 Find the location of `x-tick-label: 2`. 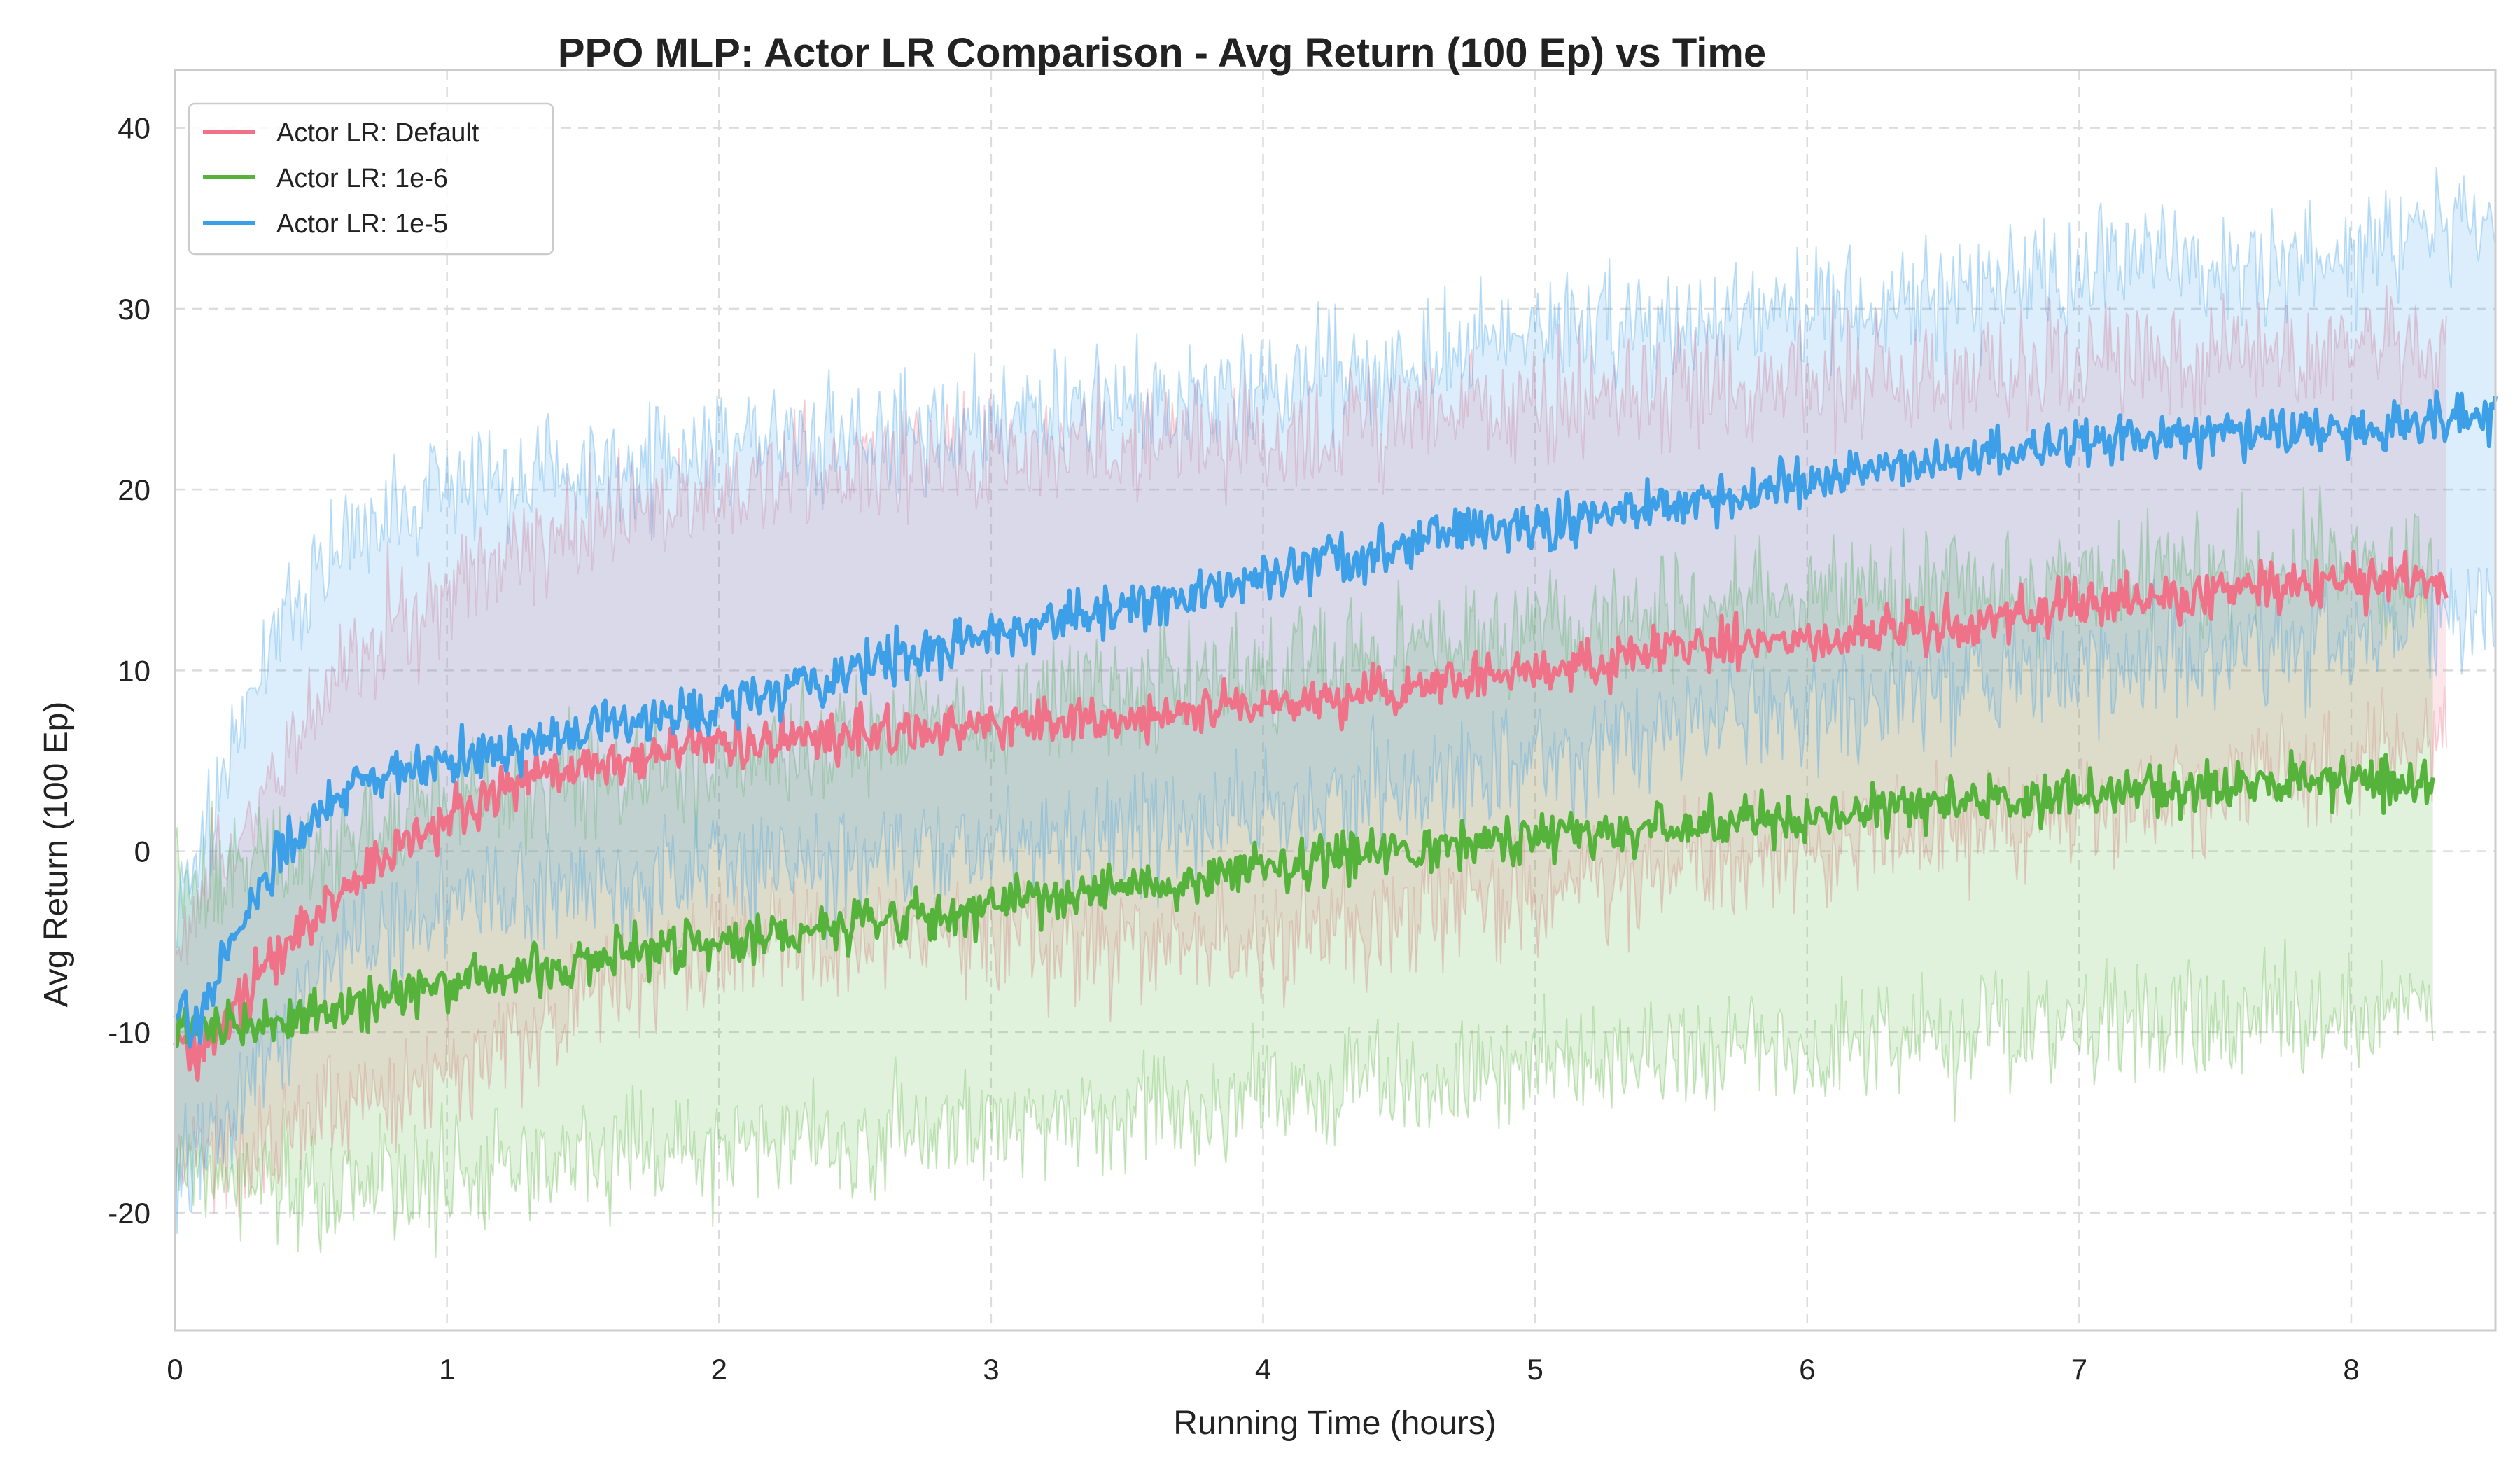

x-tick-label: 2 is located at coordinates (719, 1369).